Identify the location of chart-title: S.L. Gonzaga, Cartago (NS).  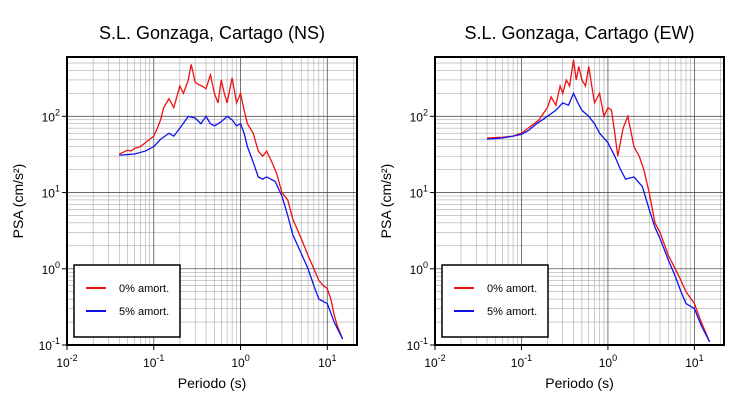
(212, 33).